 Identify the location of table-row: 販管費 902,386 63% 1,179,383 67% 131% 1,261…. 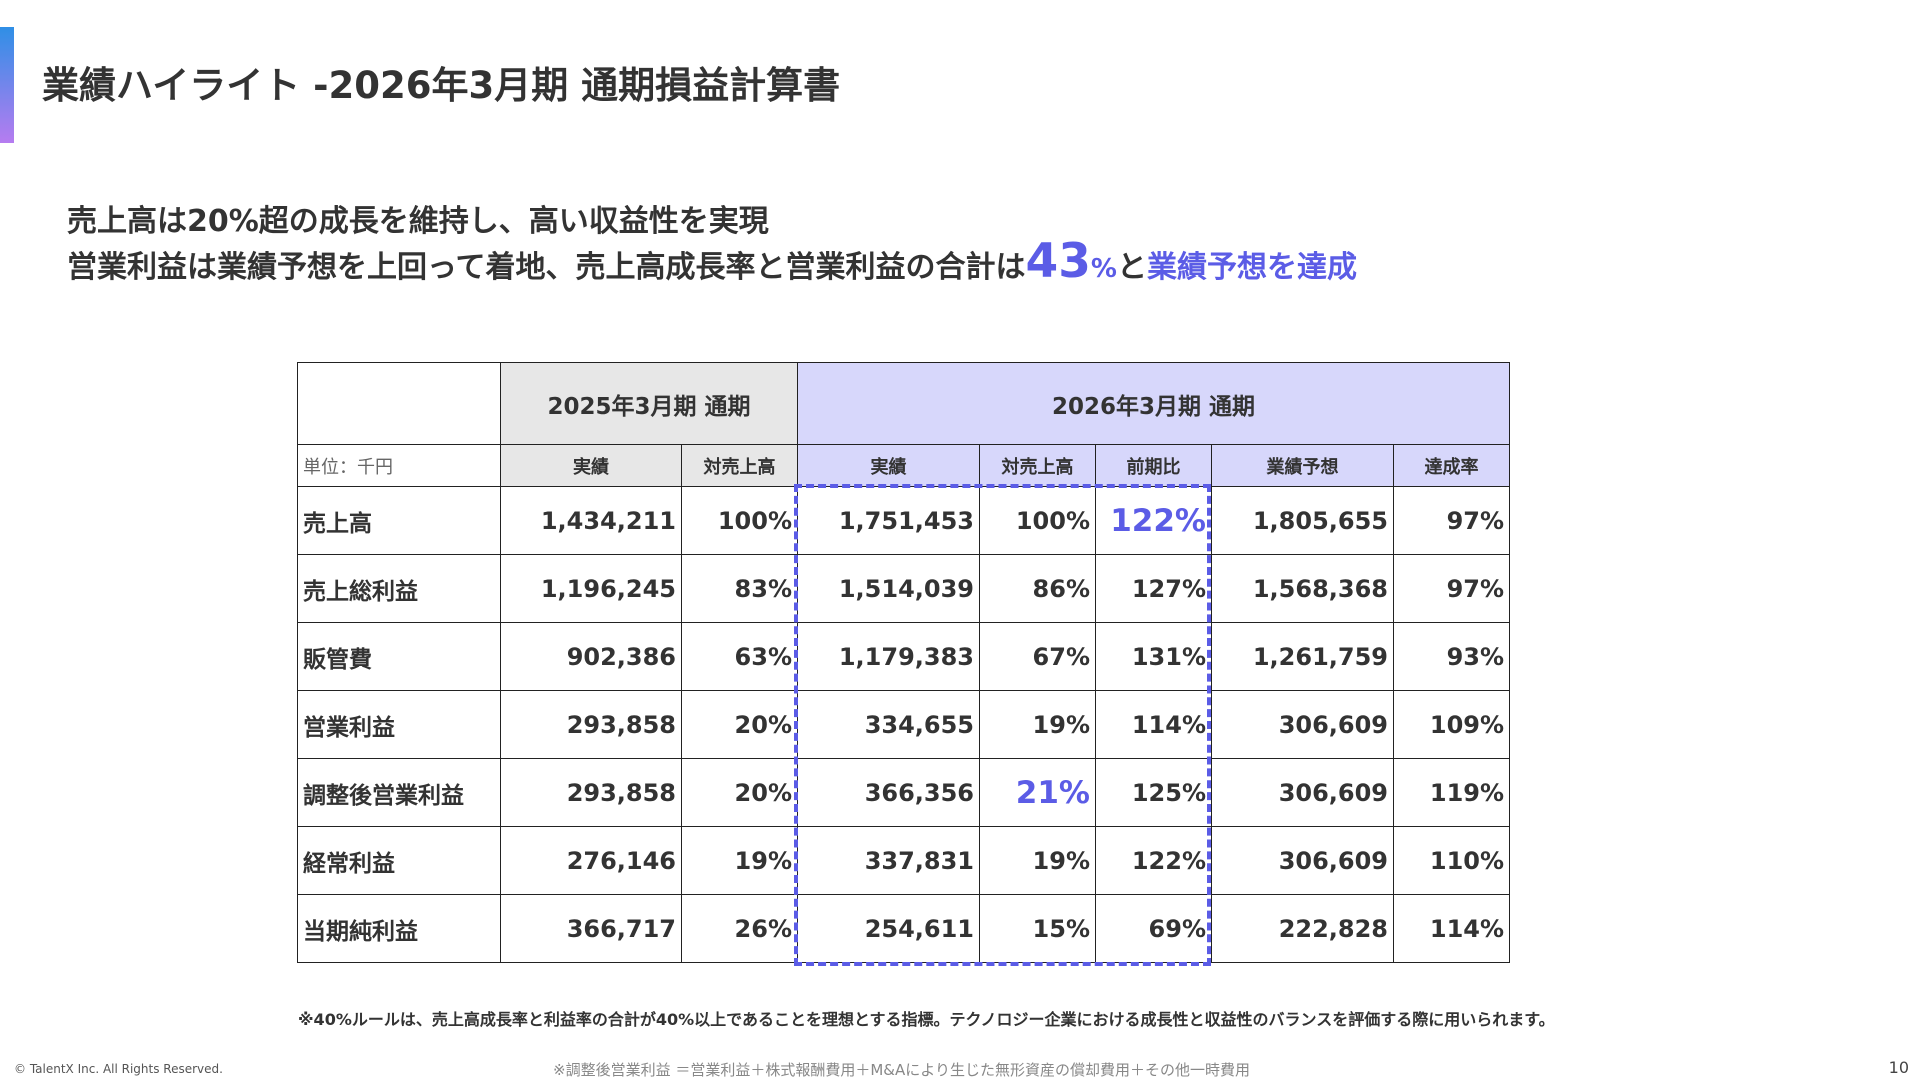
(904, 656).